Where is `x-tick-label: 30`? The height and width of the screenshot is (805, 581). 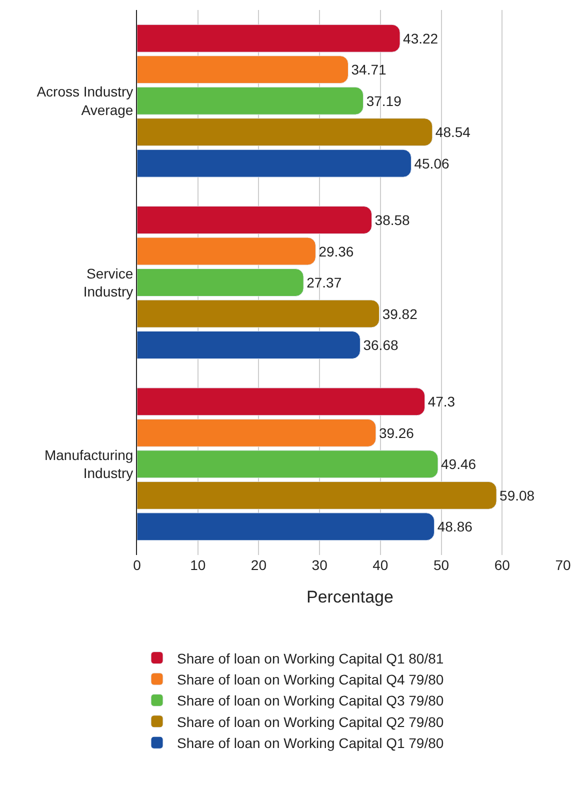
x-tick-label: 30 is located at coordinates (320, 565).